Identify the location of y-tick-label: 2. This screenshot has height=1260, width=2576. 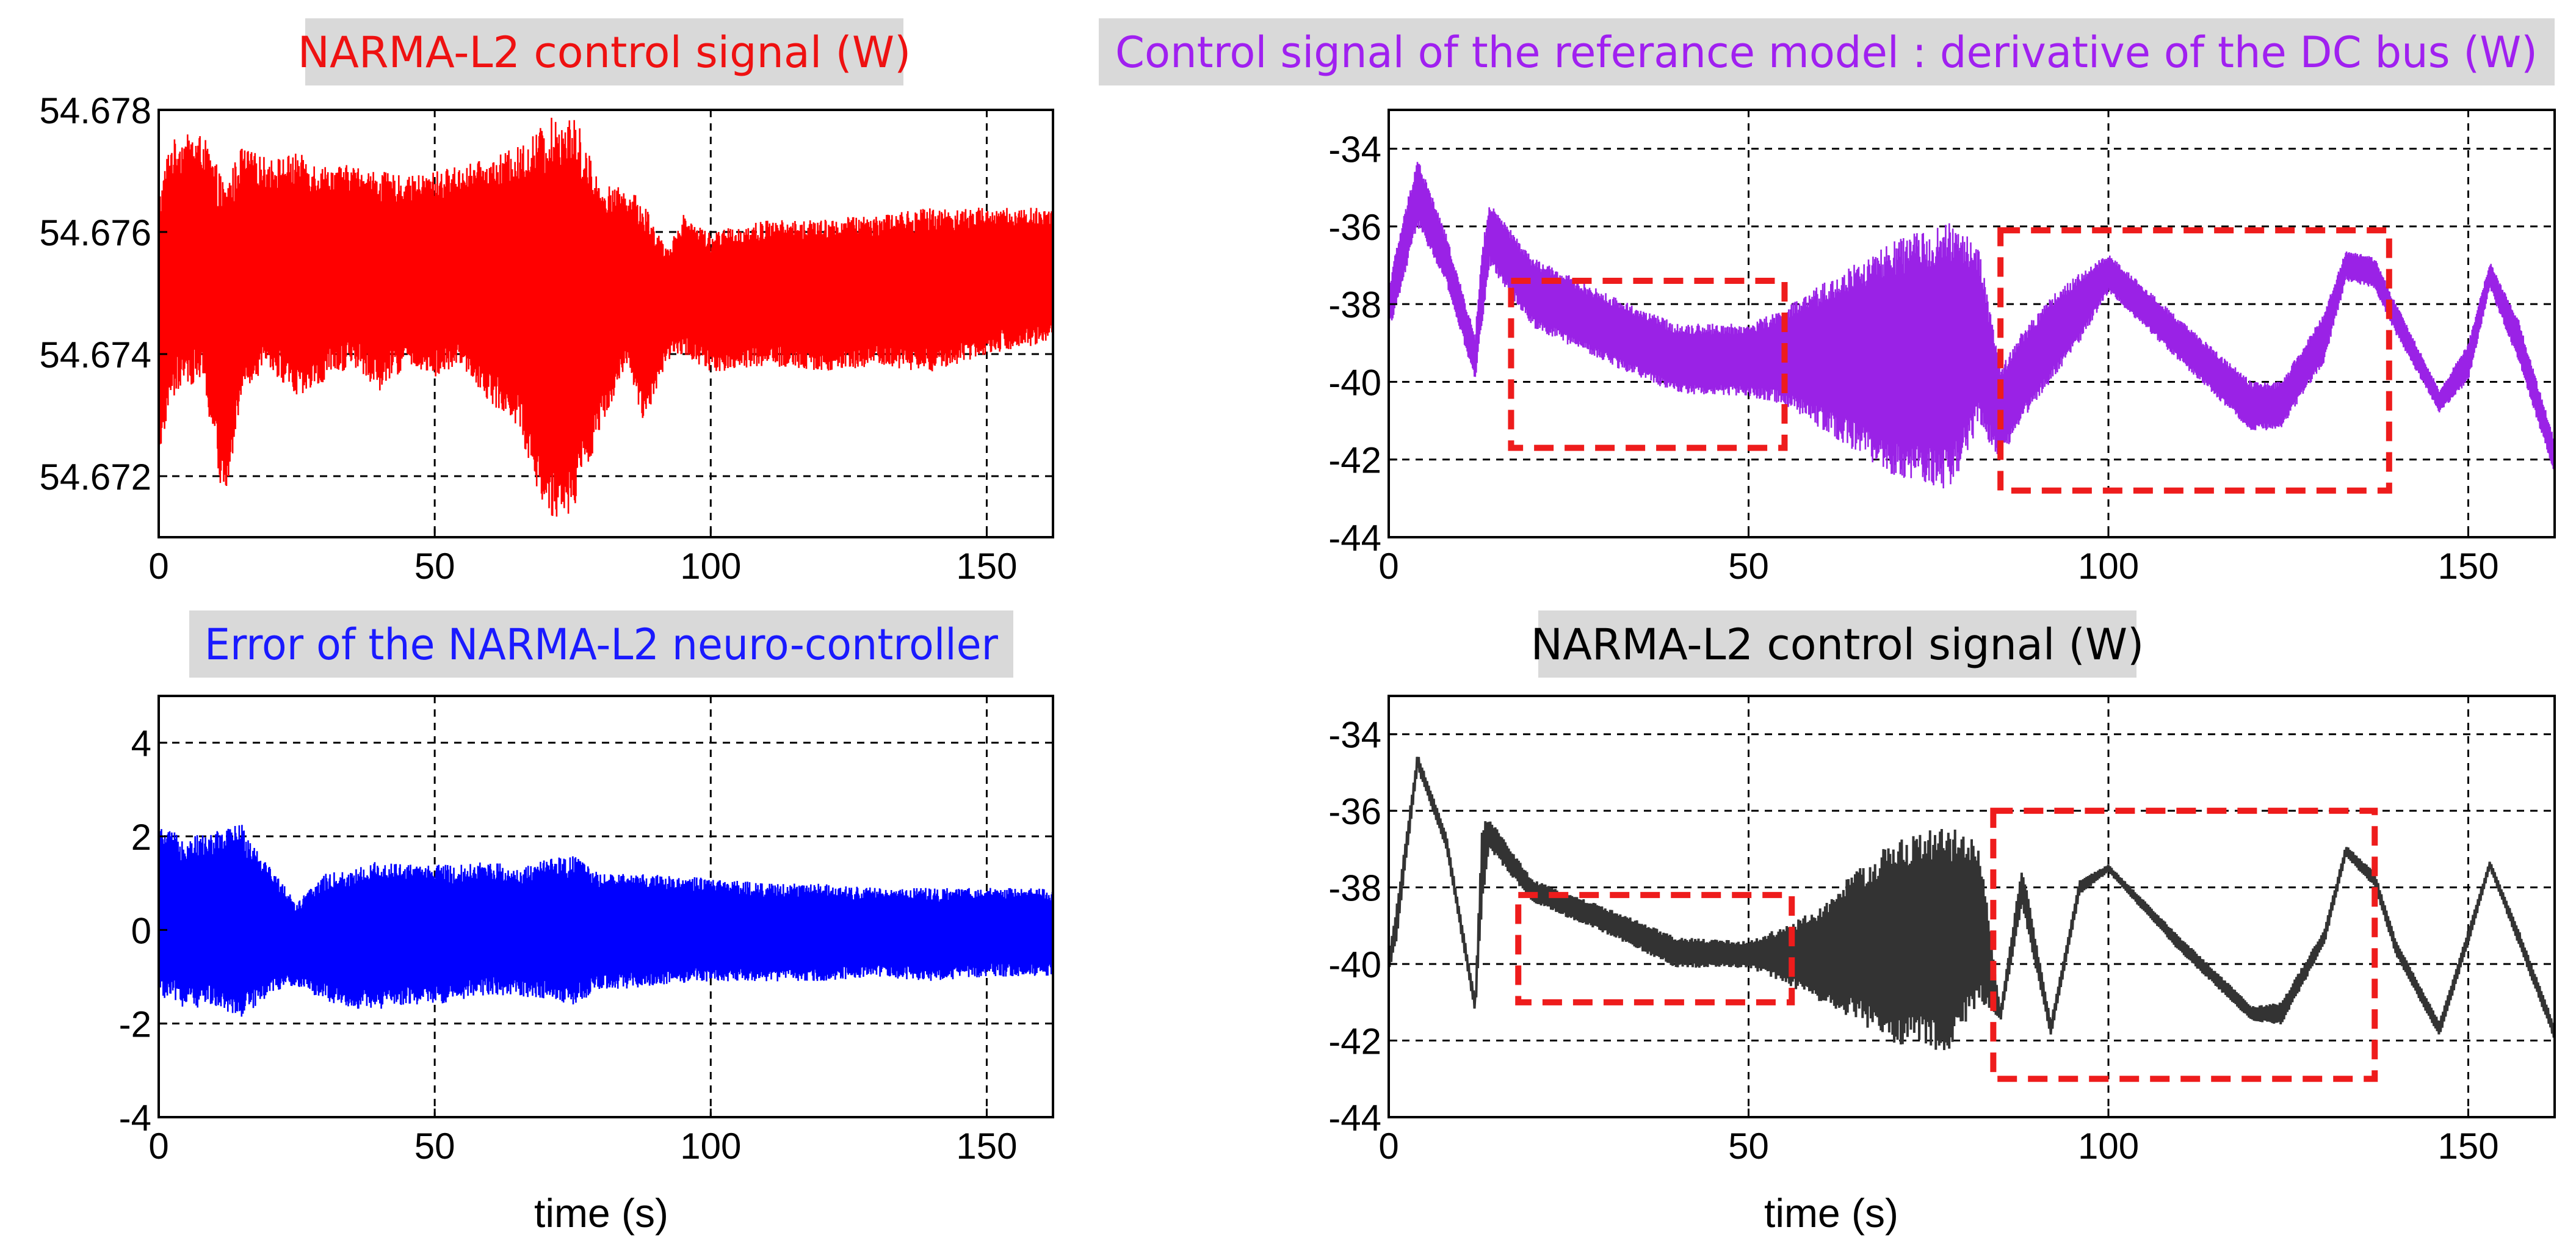
(141, 837).